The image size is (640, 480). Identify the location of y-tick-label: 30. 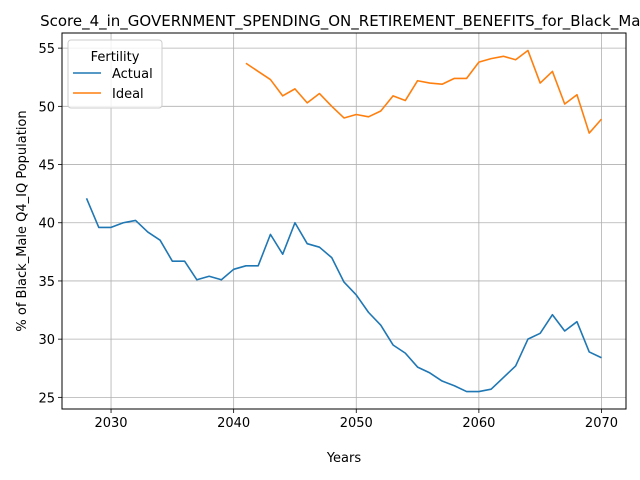
(46, 340).